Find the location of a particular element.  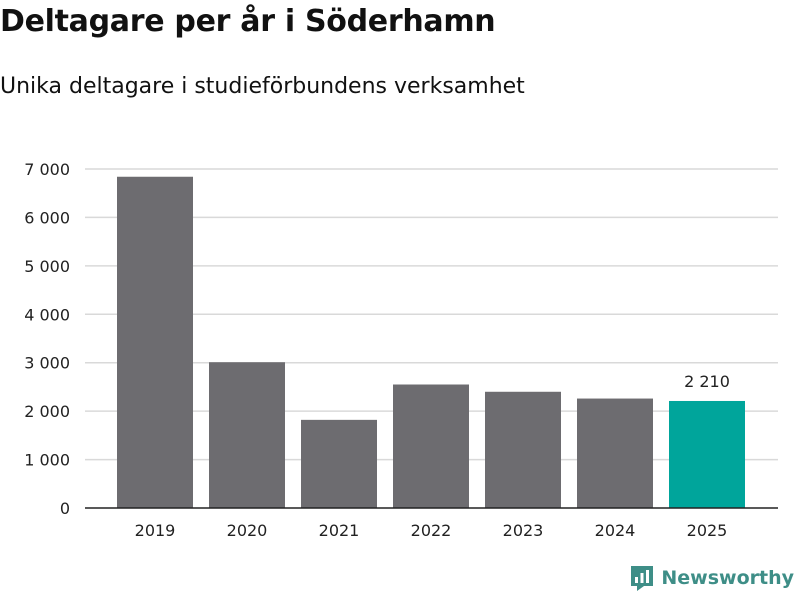

x-tick-label: 2025 is located at coordinates (707, 530).